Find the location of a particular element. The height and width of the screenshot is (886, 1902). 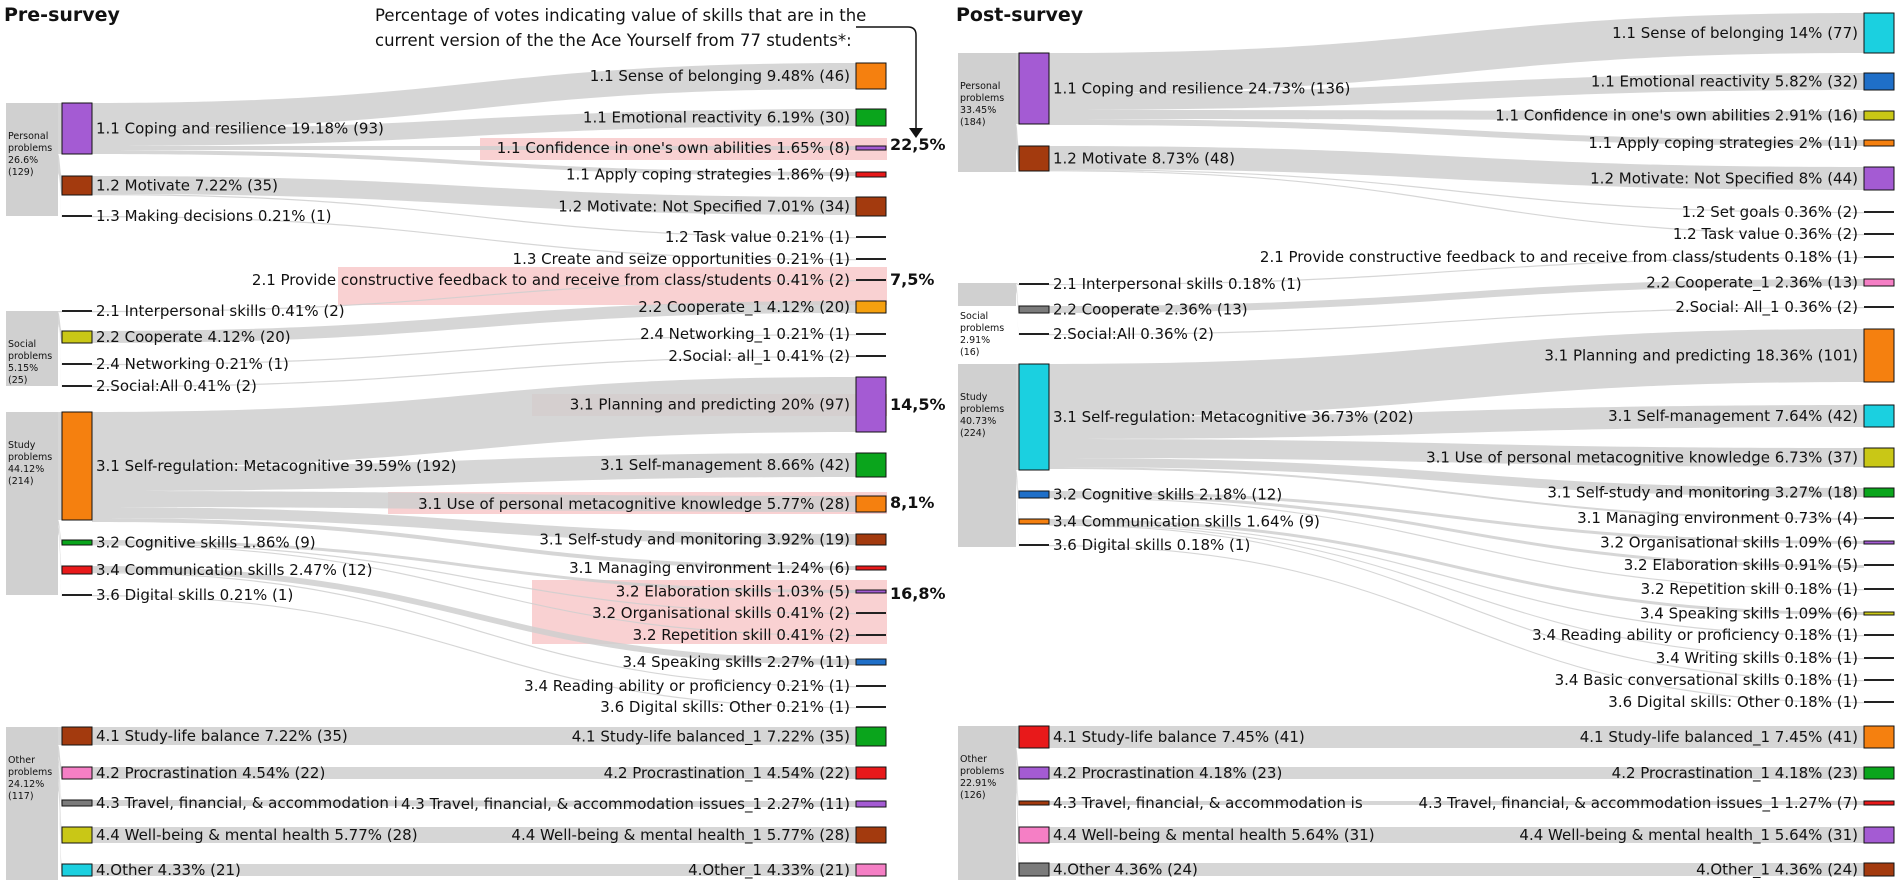

percent-mark-social: 7,5% is located at coordinates (912, 279).